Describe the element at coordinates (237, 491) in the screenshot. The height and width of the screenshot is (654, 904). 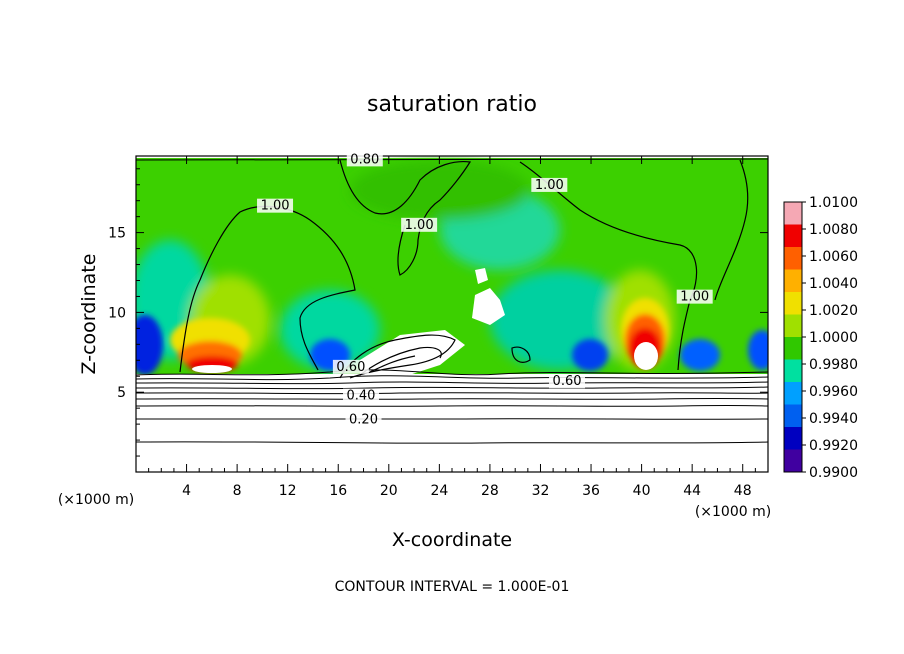
I see `x-tick-label: 8` at that location.